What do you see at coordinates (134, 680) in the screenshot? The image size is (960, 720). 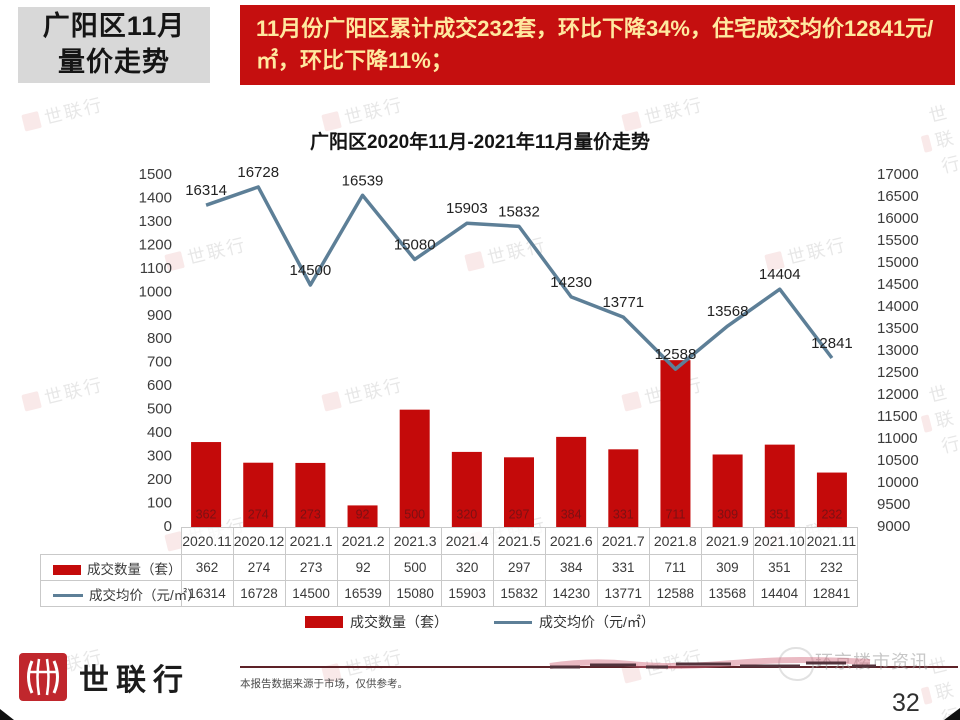 I see `brand-name: 世联行` at bounding box center [134, 680].